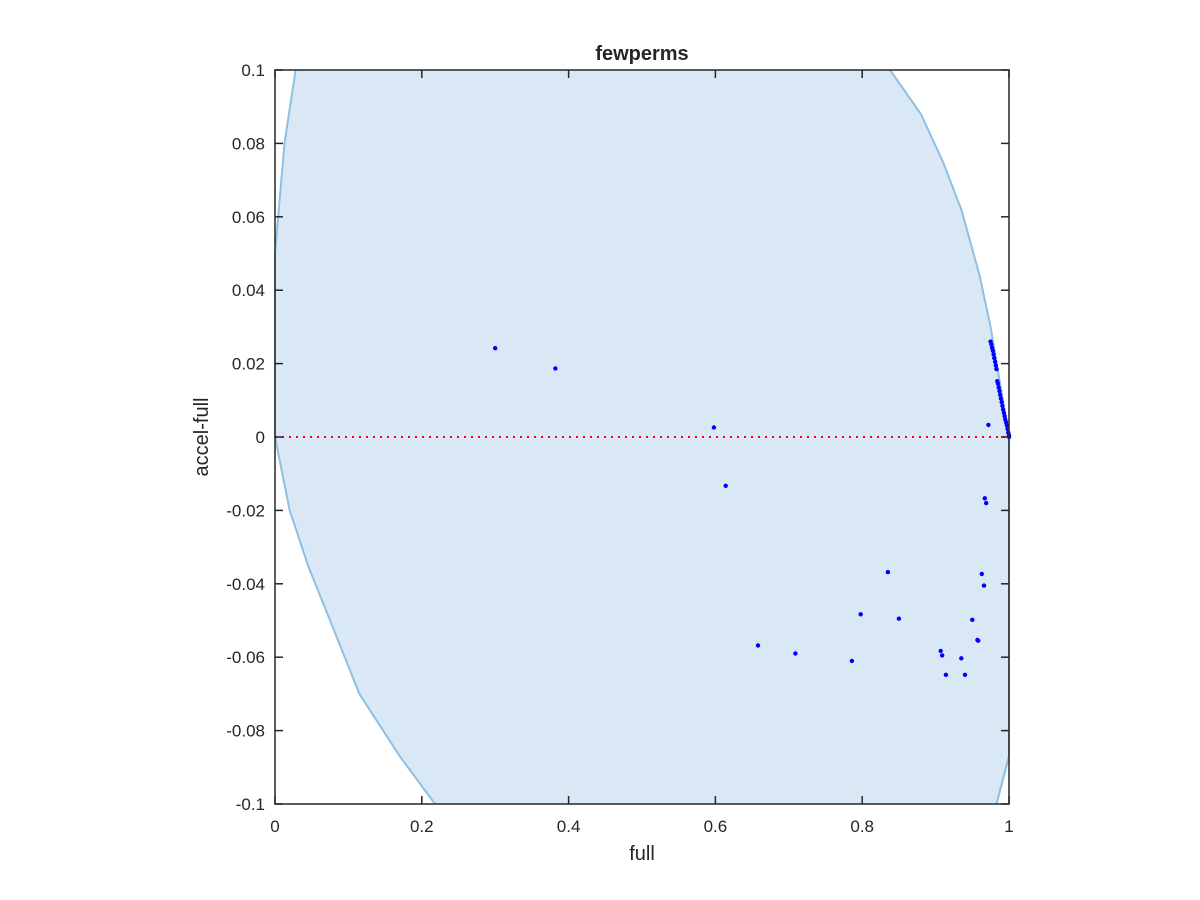  Describe the element at coordinates (274, 826) in the screenshot. I see `x-tick-label: 0` at that location.